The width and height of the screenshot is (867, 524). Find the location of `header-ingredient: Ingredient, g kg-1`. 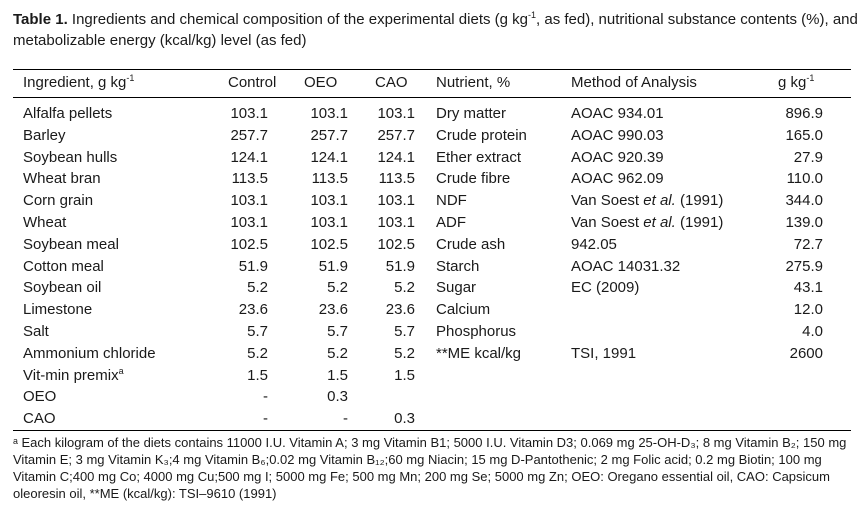

header-ingredient: Ingredient, g kg-1 is located at coordinates (79, 82).